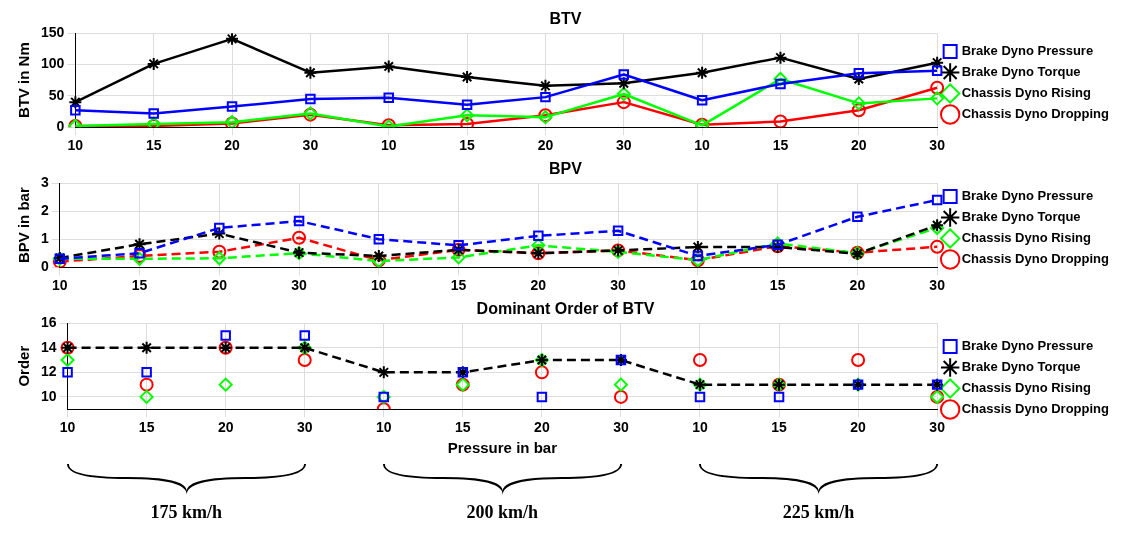 Image resolution: width=1131 pixels, height=554 pixels. I want to click on y-tick-label: 16, so click(48, 322).